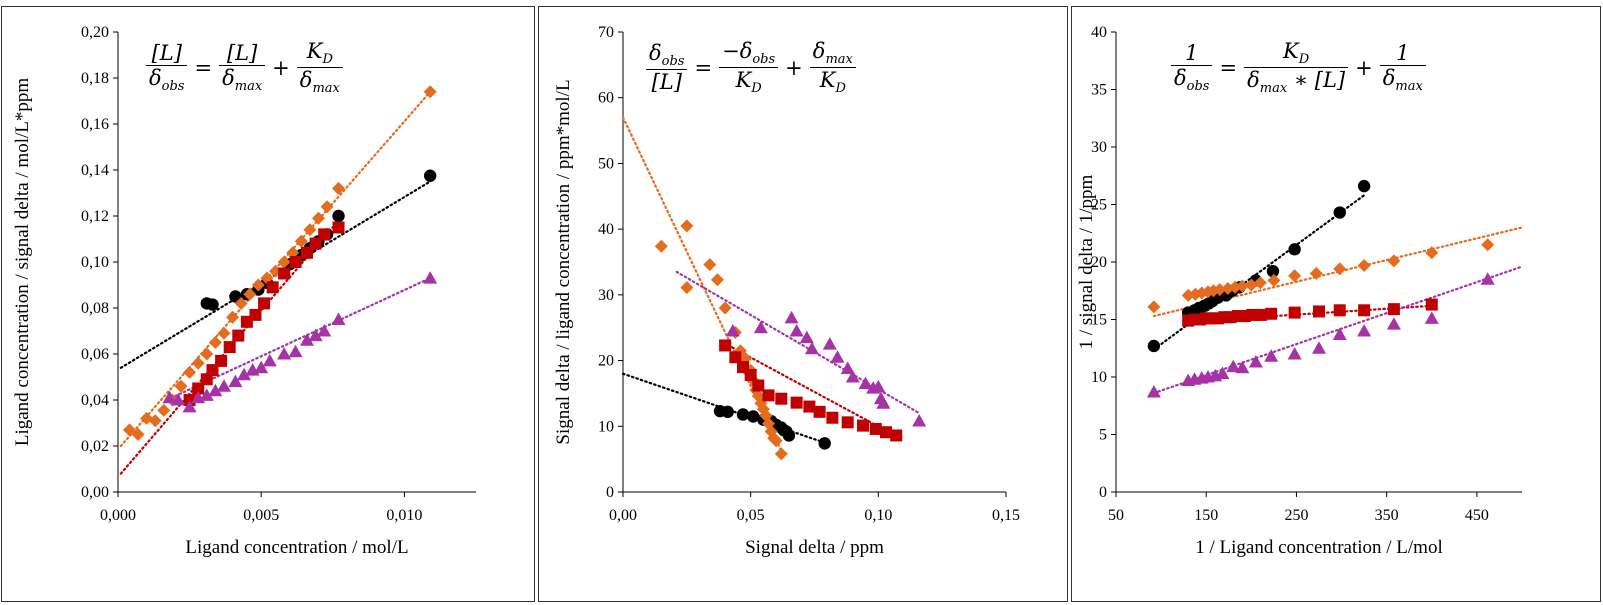 This screenshot has width=1603, height=605. What do you see at coordinates (296, 547) in the screenshot?
I see `x-axis-label: Ligand concentration / mol/L` at bounding box center [296, 547].